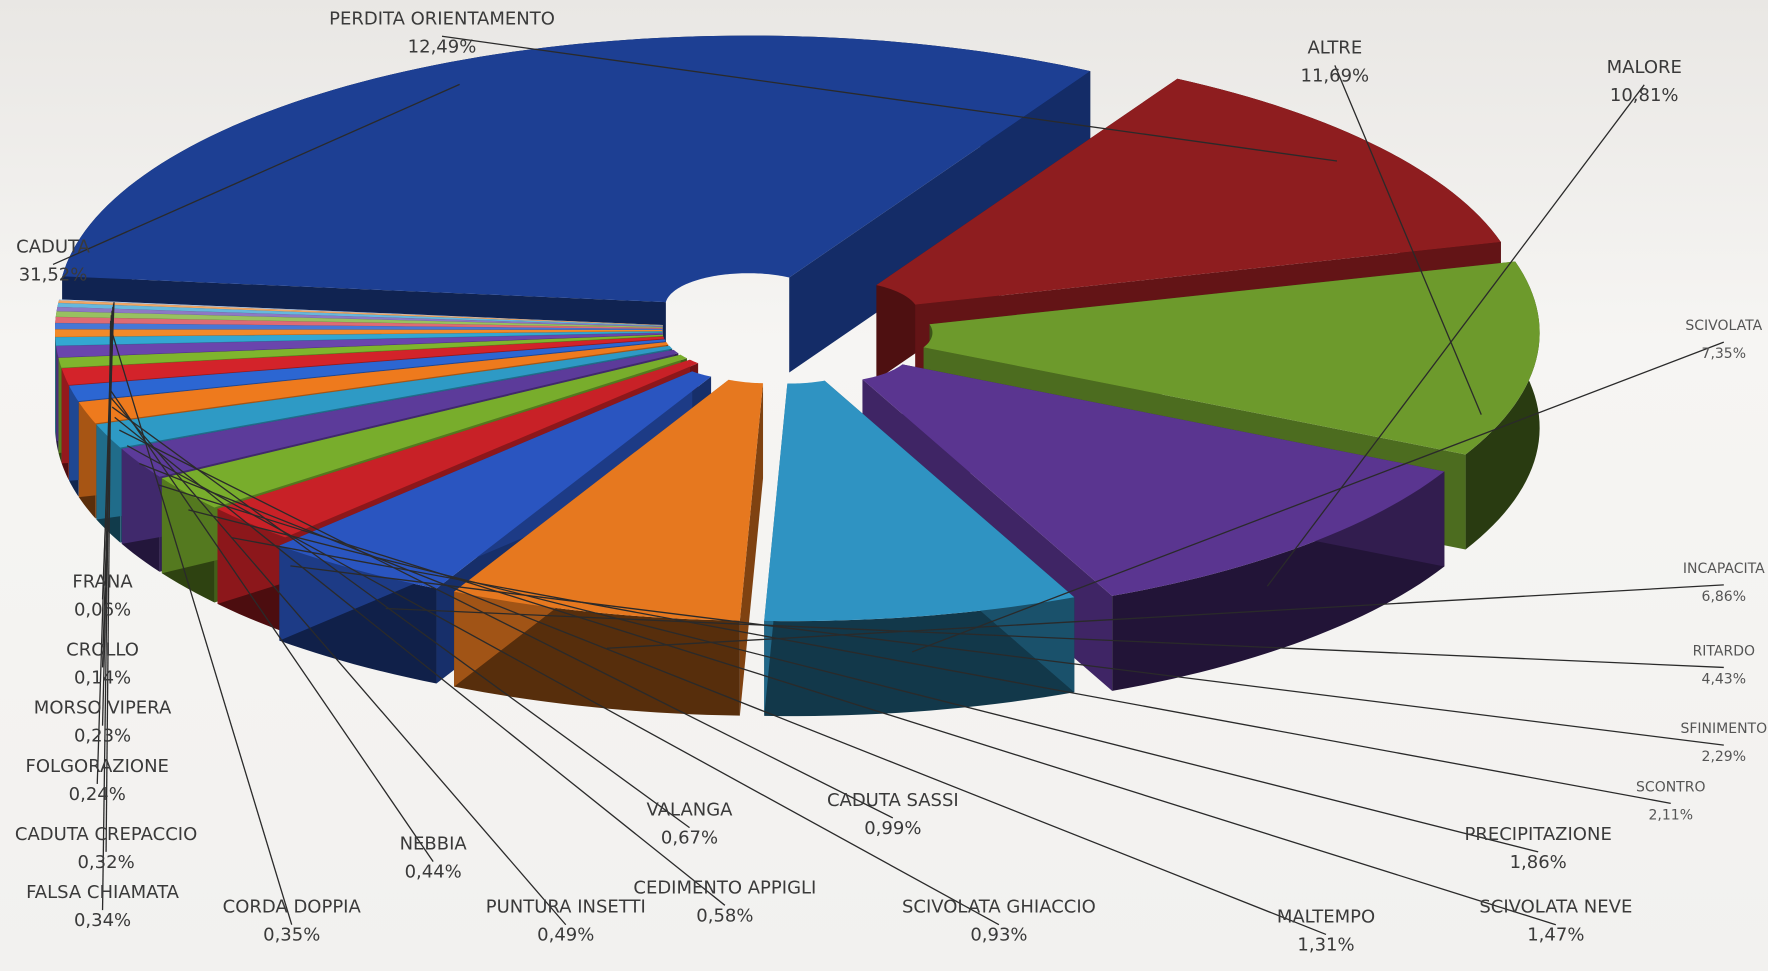 The image size is (1768, 971). What do you see at coordinates (565, 935) in the screenshot?
I see `value-puntura-insetti: 0,49%` at bounding box center [565, 935].